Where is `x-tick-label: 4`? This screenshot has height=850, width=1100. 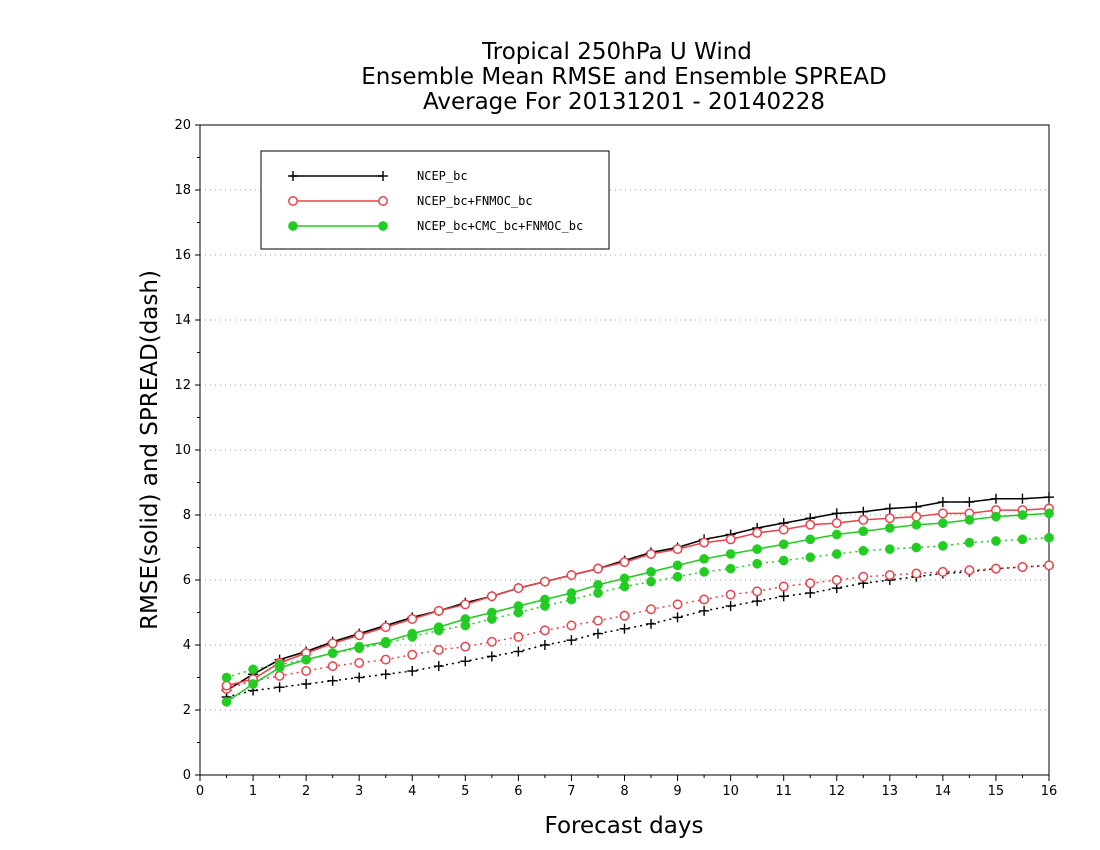 x-tick-label: 4 is located at coordinates (412, 791).